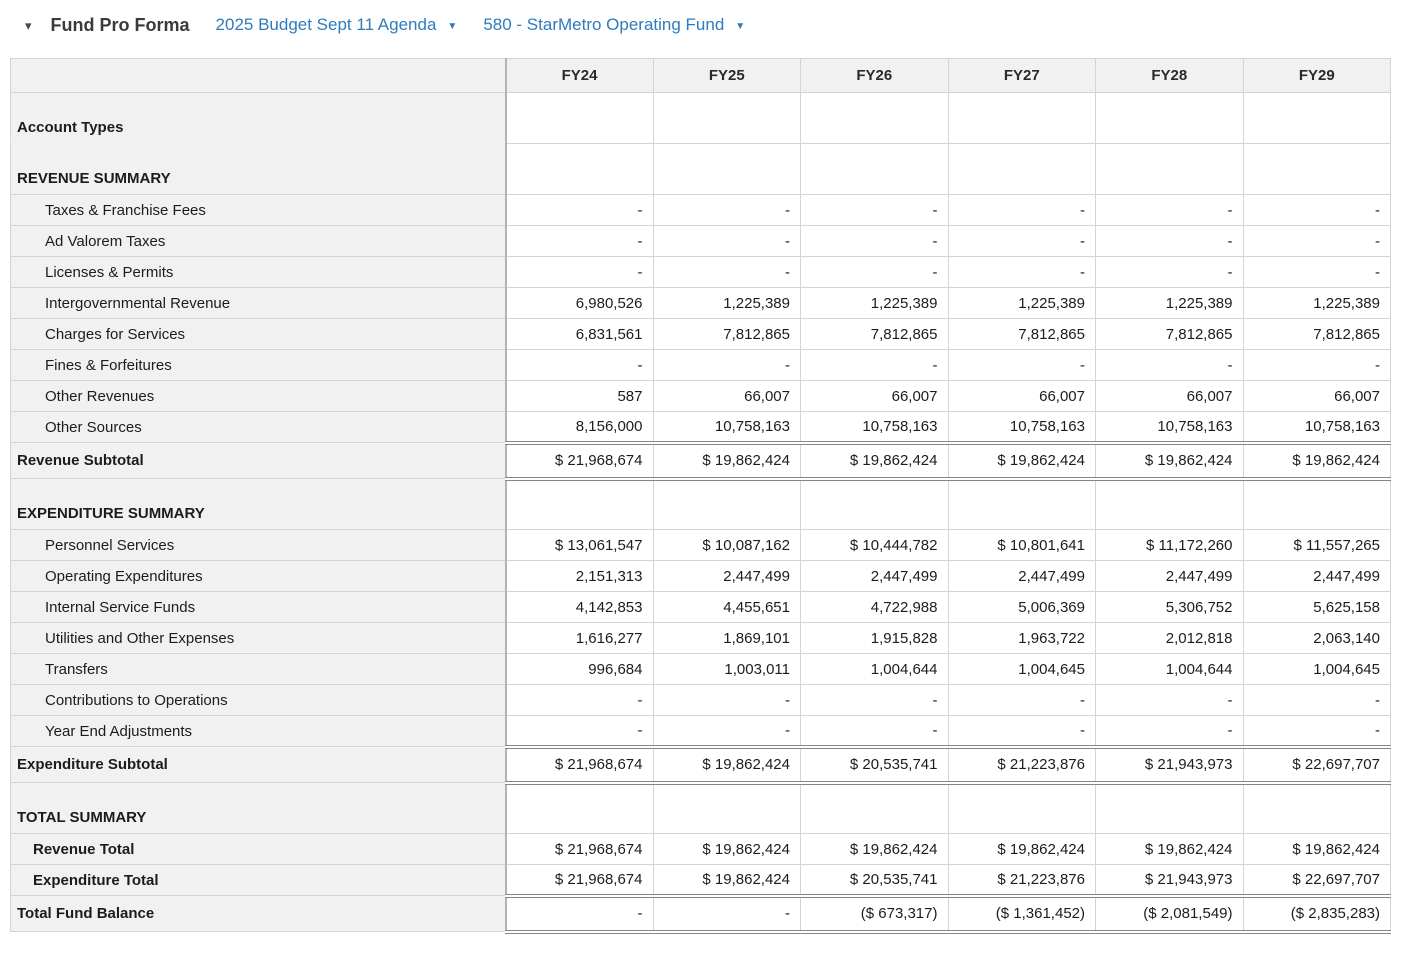 This screenshot has height=955, width=1401. What do you see at coordinates (258, 210) in the screenshot?
I see `row-label: Taxes & Franchise Fees` at bounding box center [258, 210].